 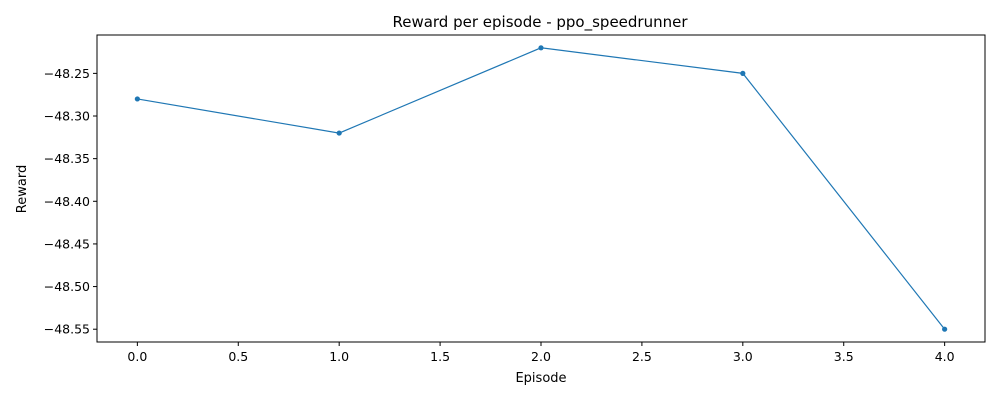 What do you see at coordinates (67, 243) in the screenshot?
I see `y-tick-label: −48.45` at bounding box center [67, 243].